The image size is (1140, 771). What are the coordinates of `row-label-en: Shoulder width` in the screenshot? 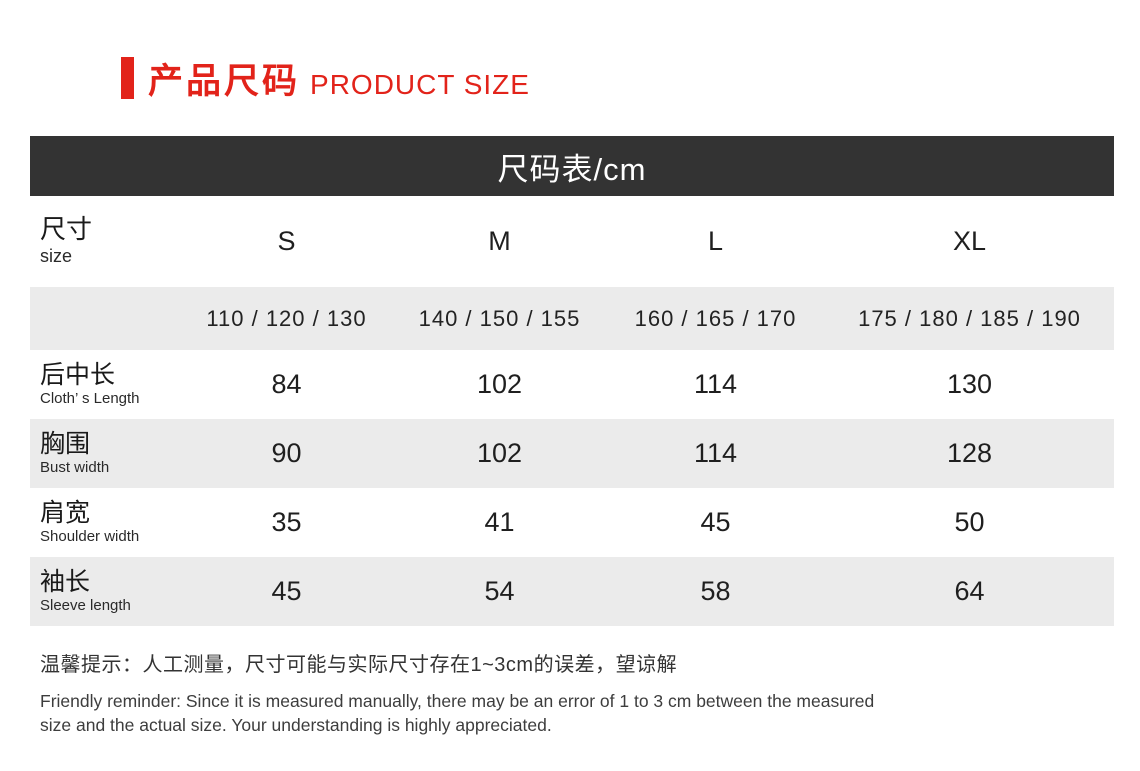 It's located at (90, 537).